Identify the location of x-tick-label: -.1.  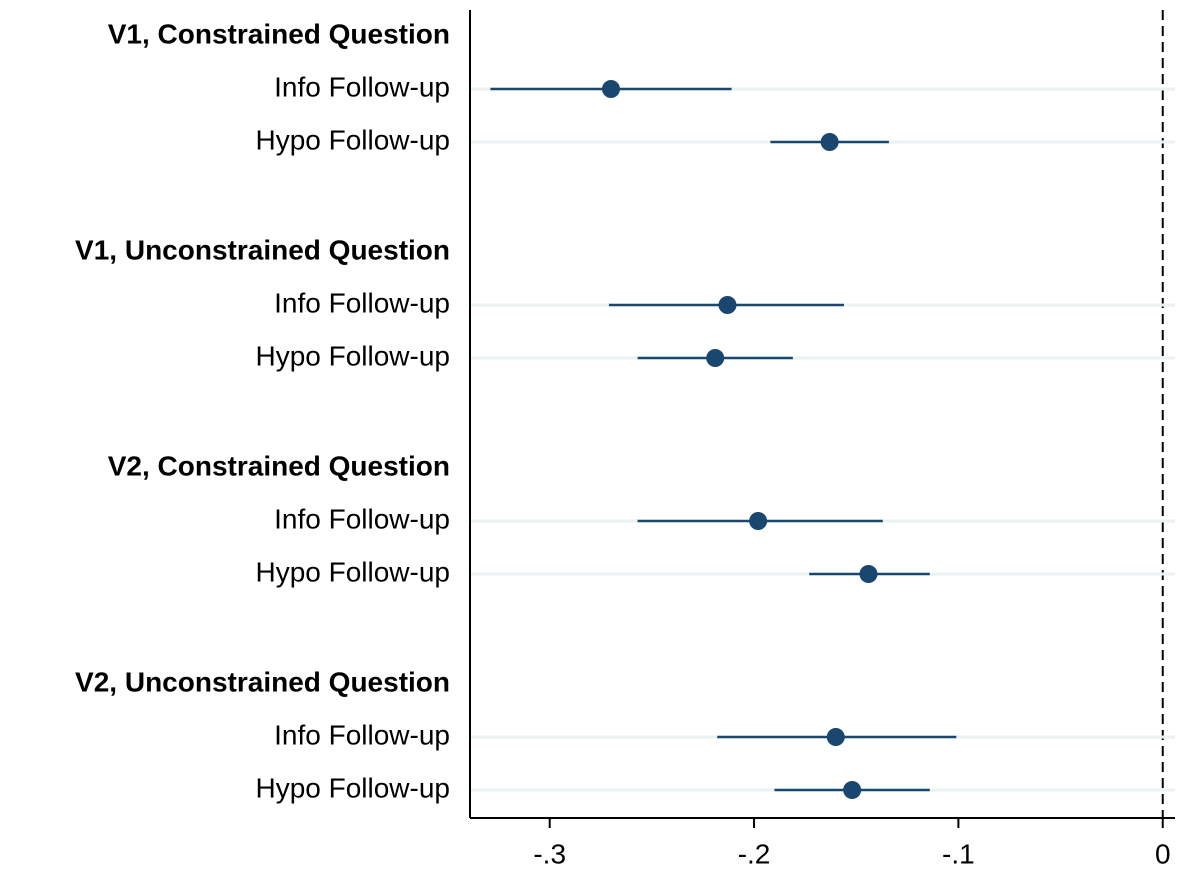
(958, 853).